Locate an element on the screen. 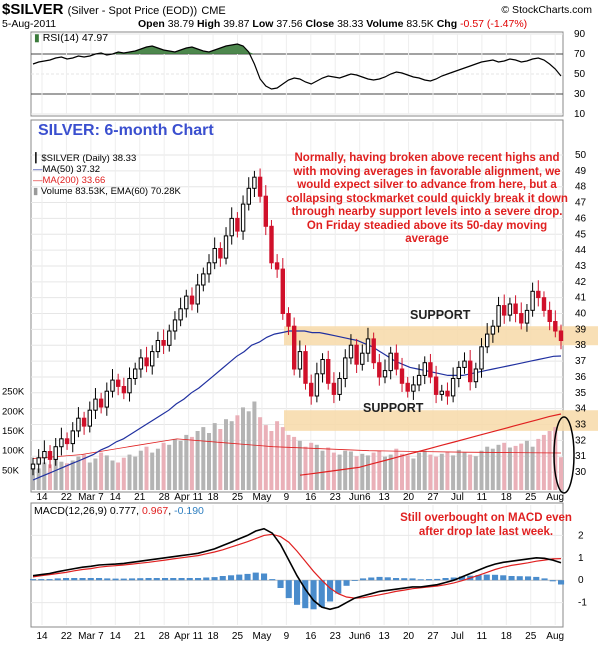 The image size is (598, 649). price-tick-label: 41 is located at coordinates (581, 298).